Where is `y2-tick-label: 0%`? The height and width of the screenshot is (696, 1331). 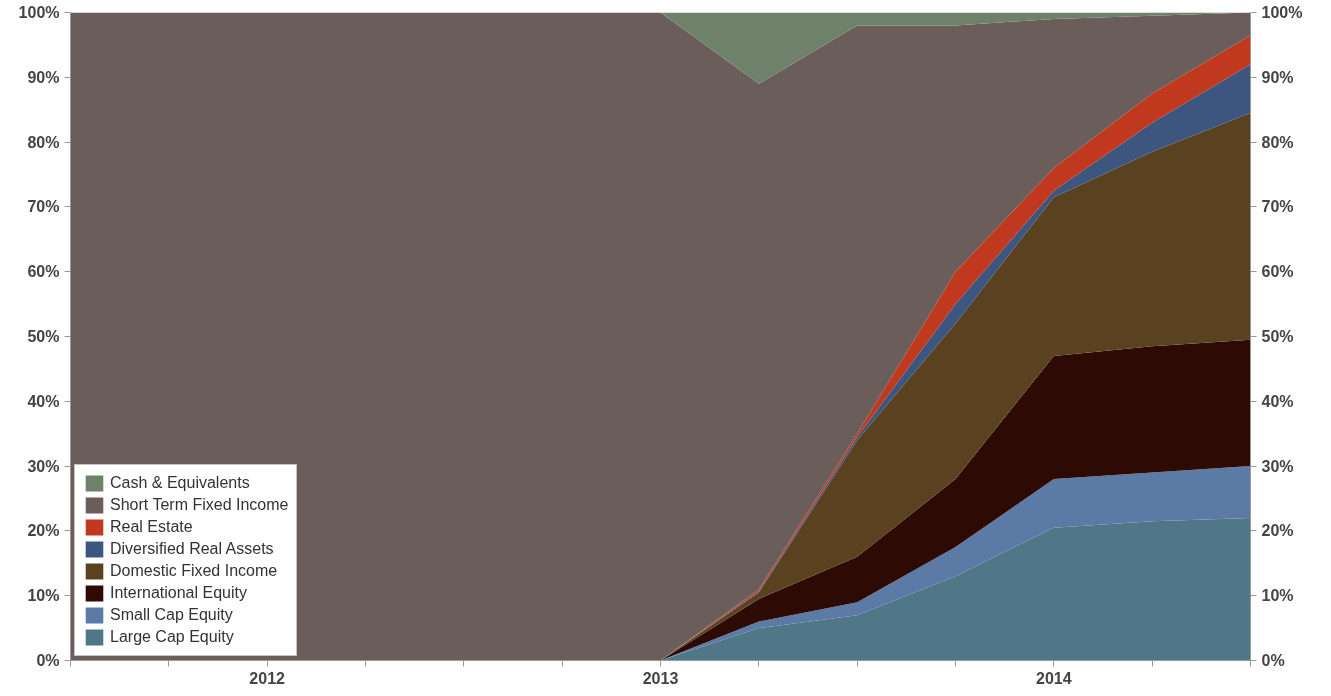 y2-tick-label: 0% is located at coordinates (1273, 660).